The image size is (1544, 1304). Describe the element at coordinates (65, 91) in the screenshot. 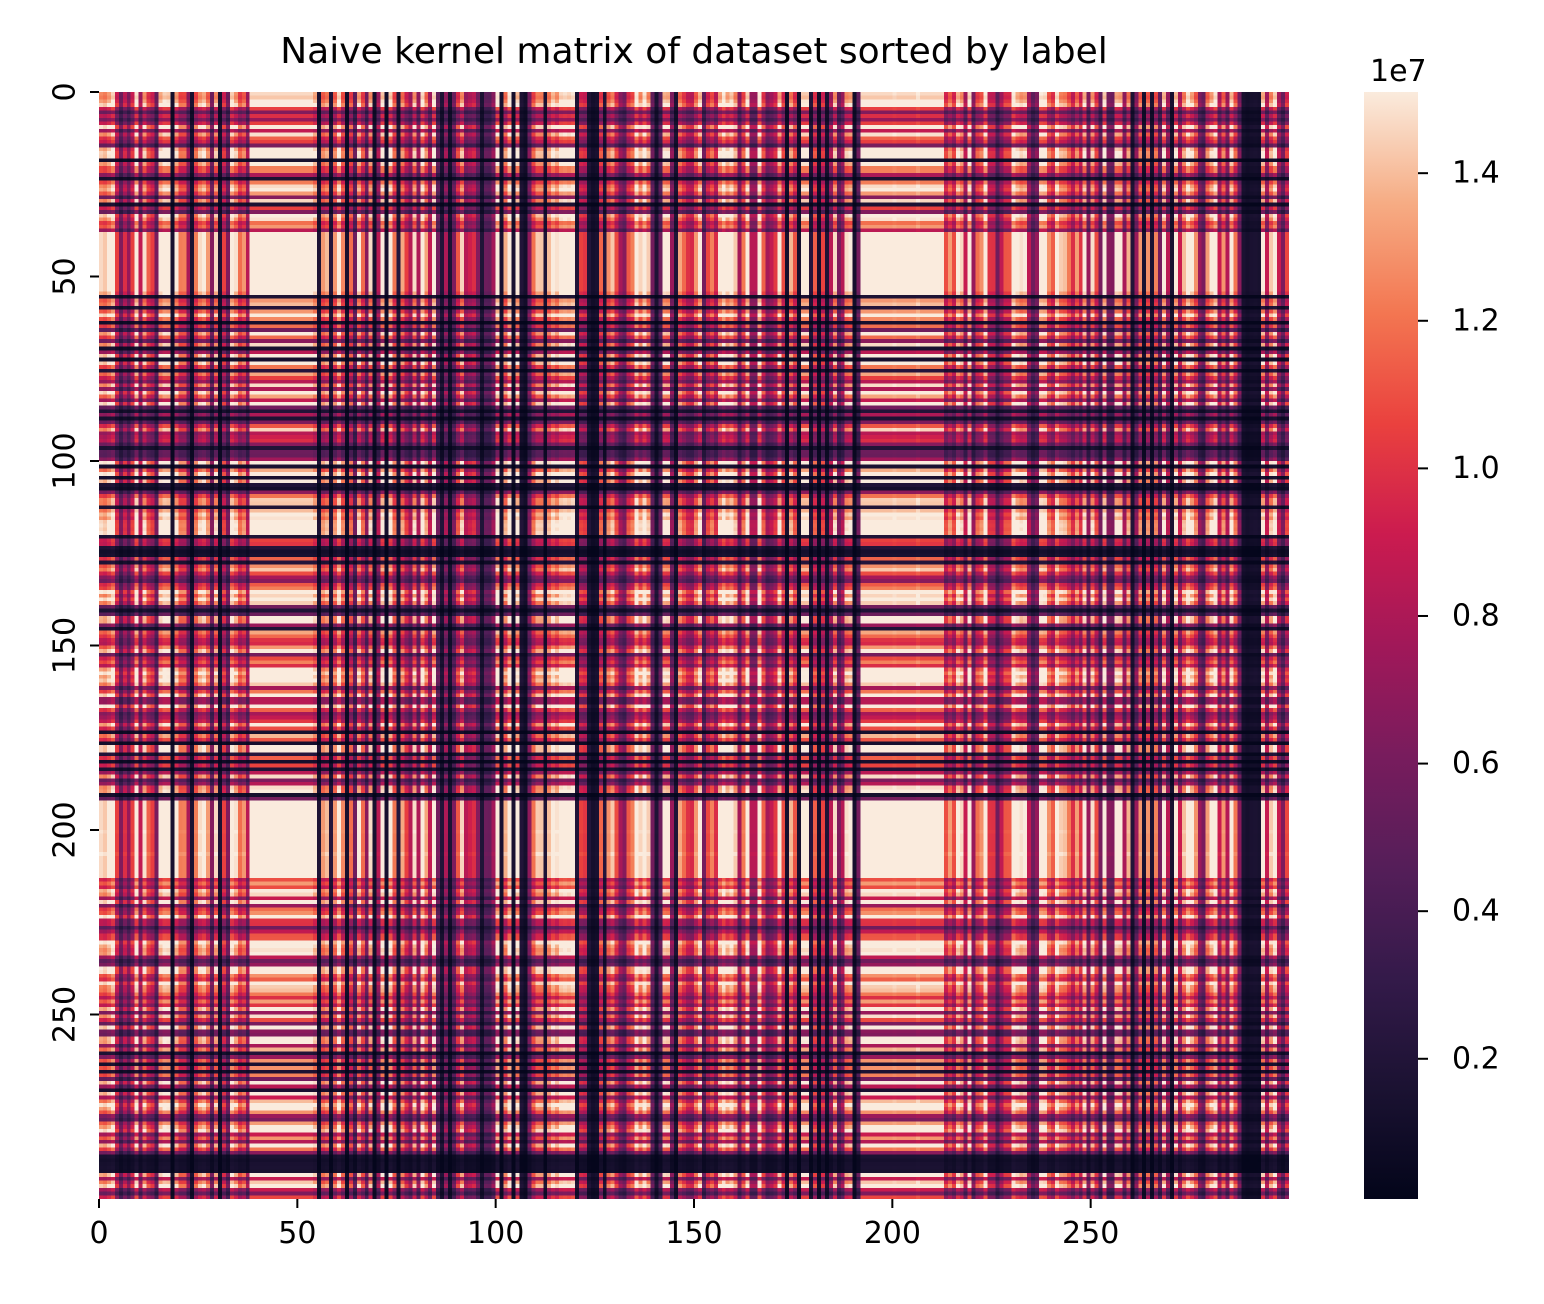

I see `y-tick-label: 0` at that location.